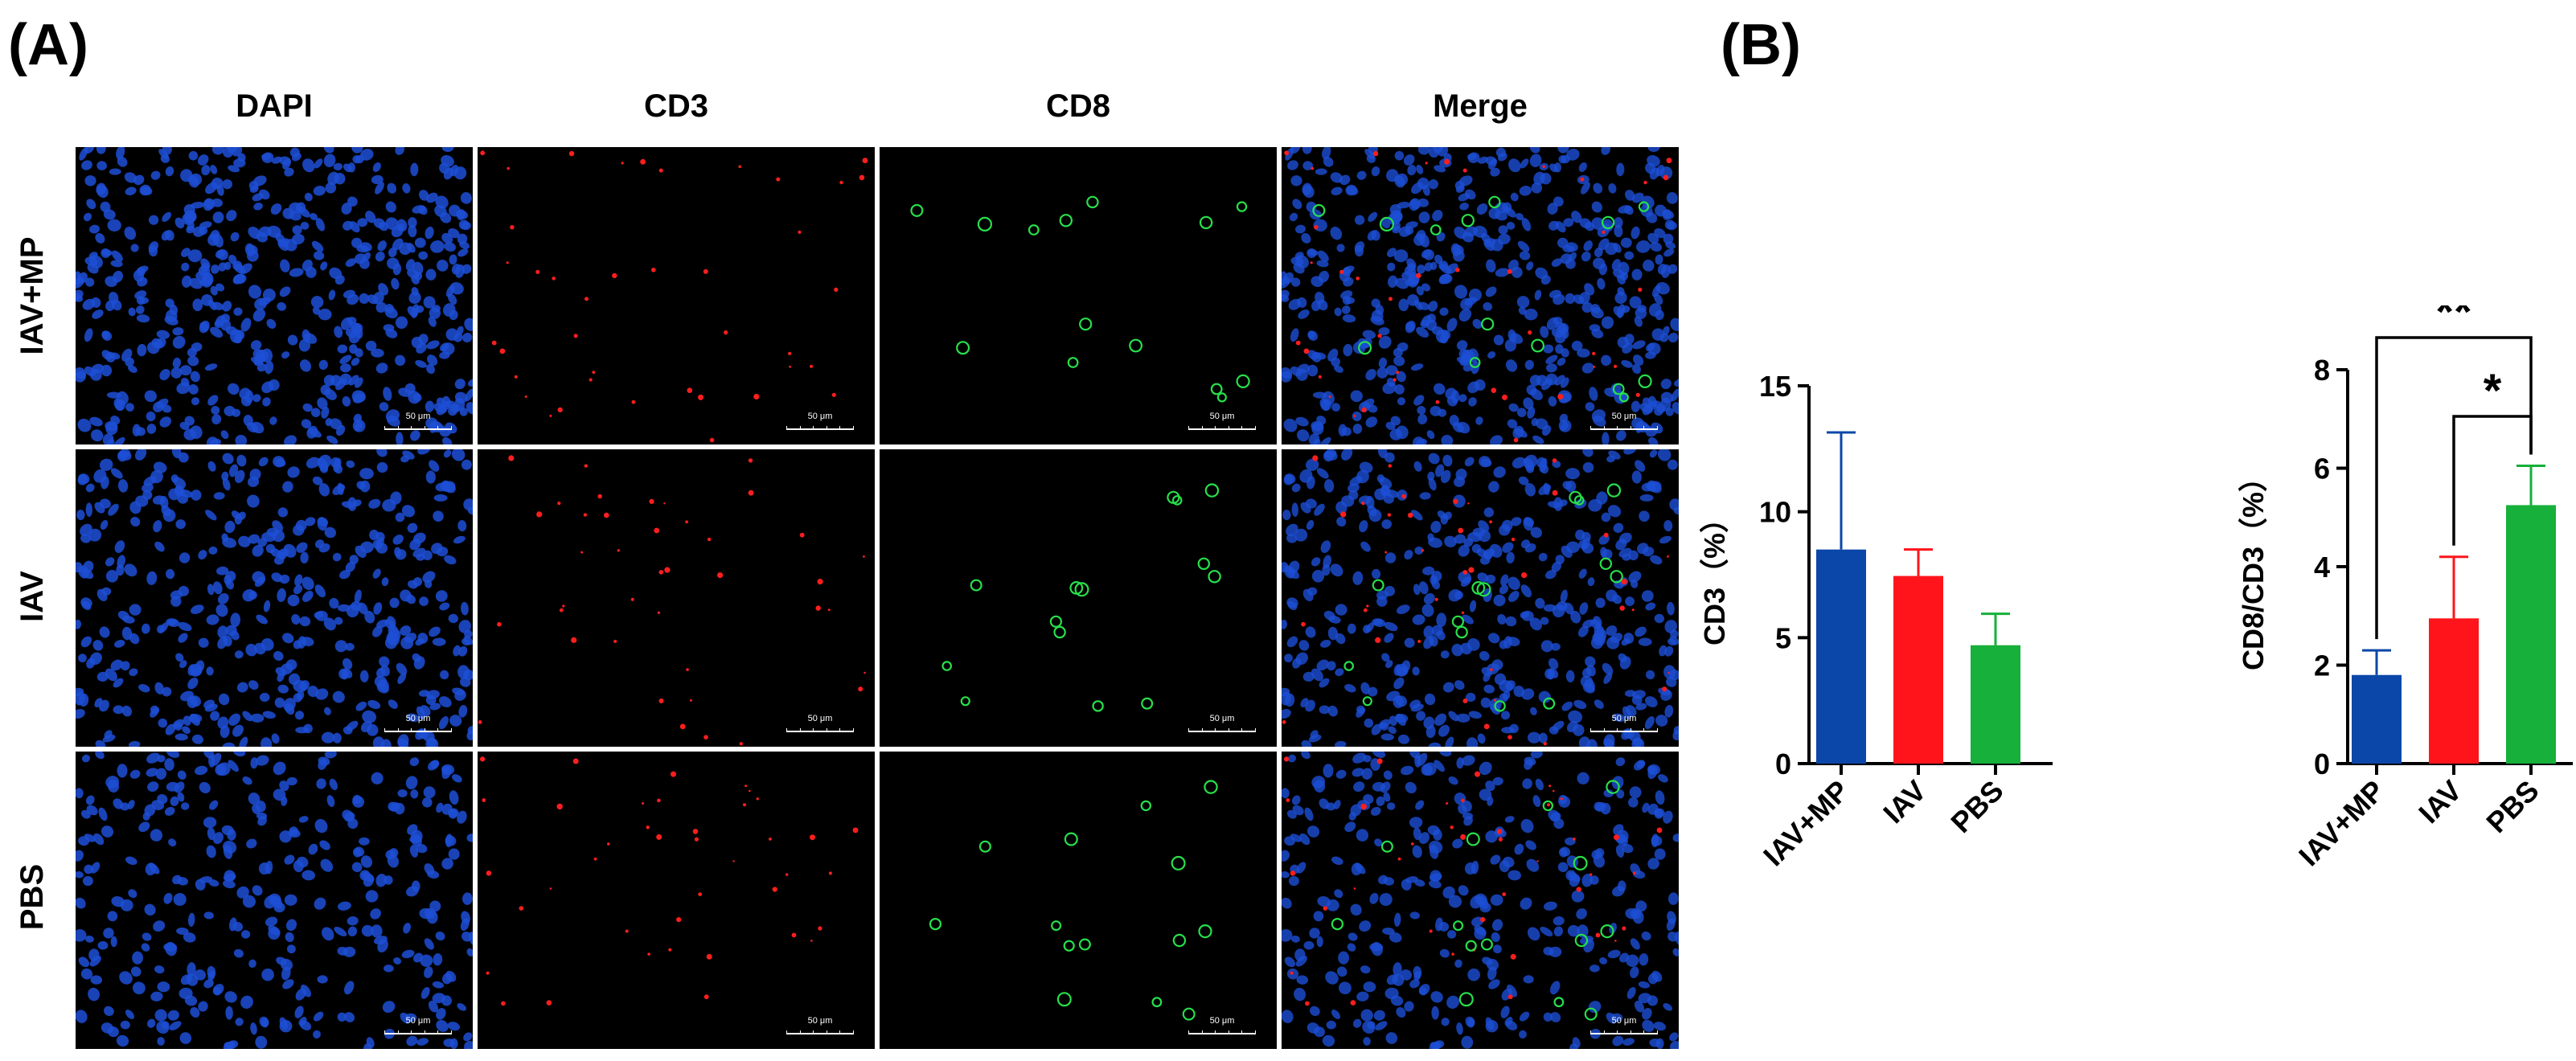 The image size is (2576, 1061). I want to click on chart2-y-tick-label: 6, so click(2322, 469).